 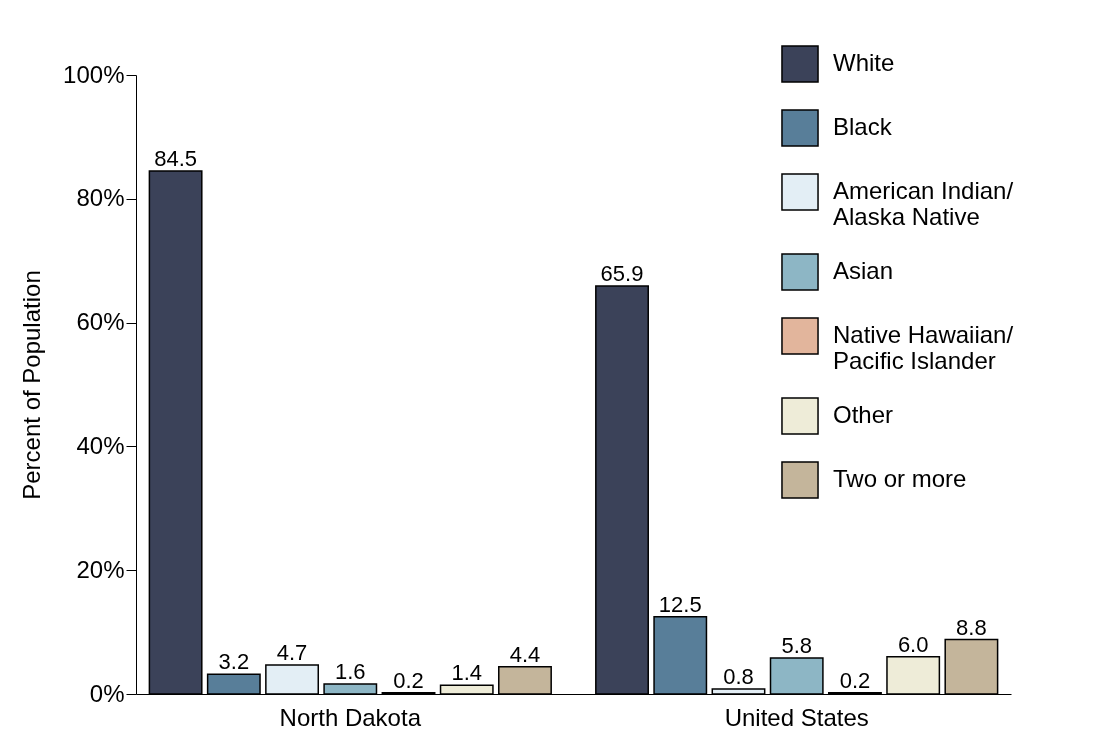 I want to click on legend-label: Other, so click(x=863, y=414).